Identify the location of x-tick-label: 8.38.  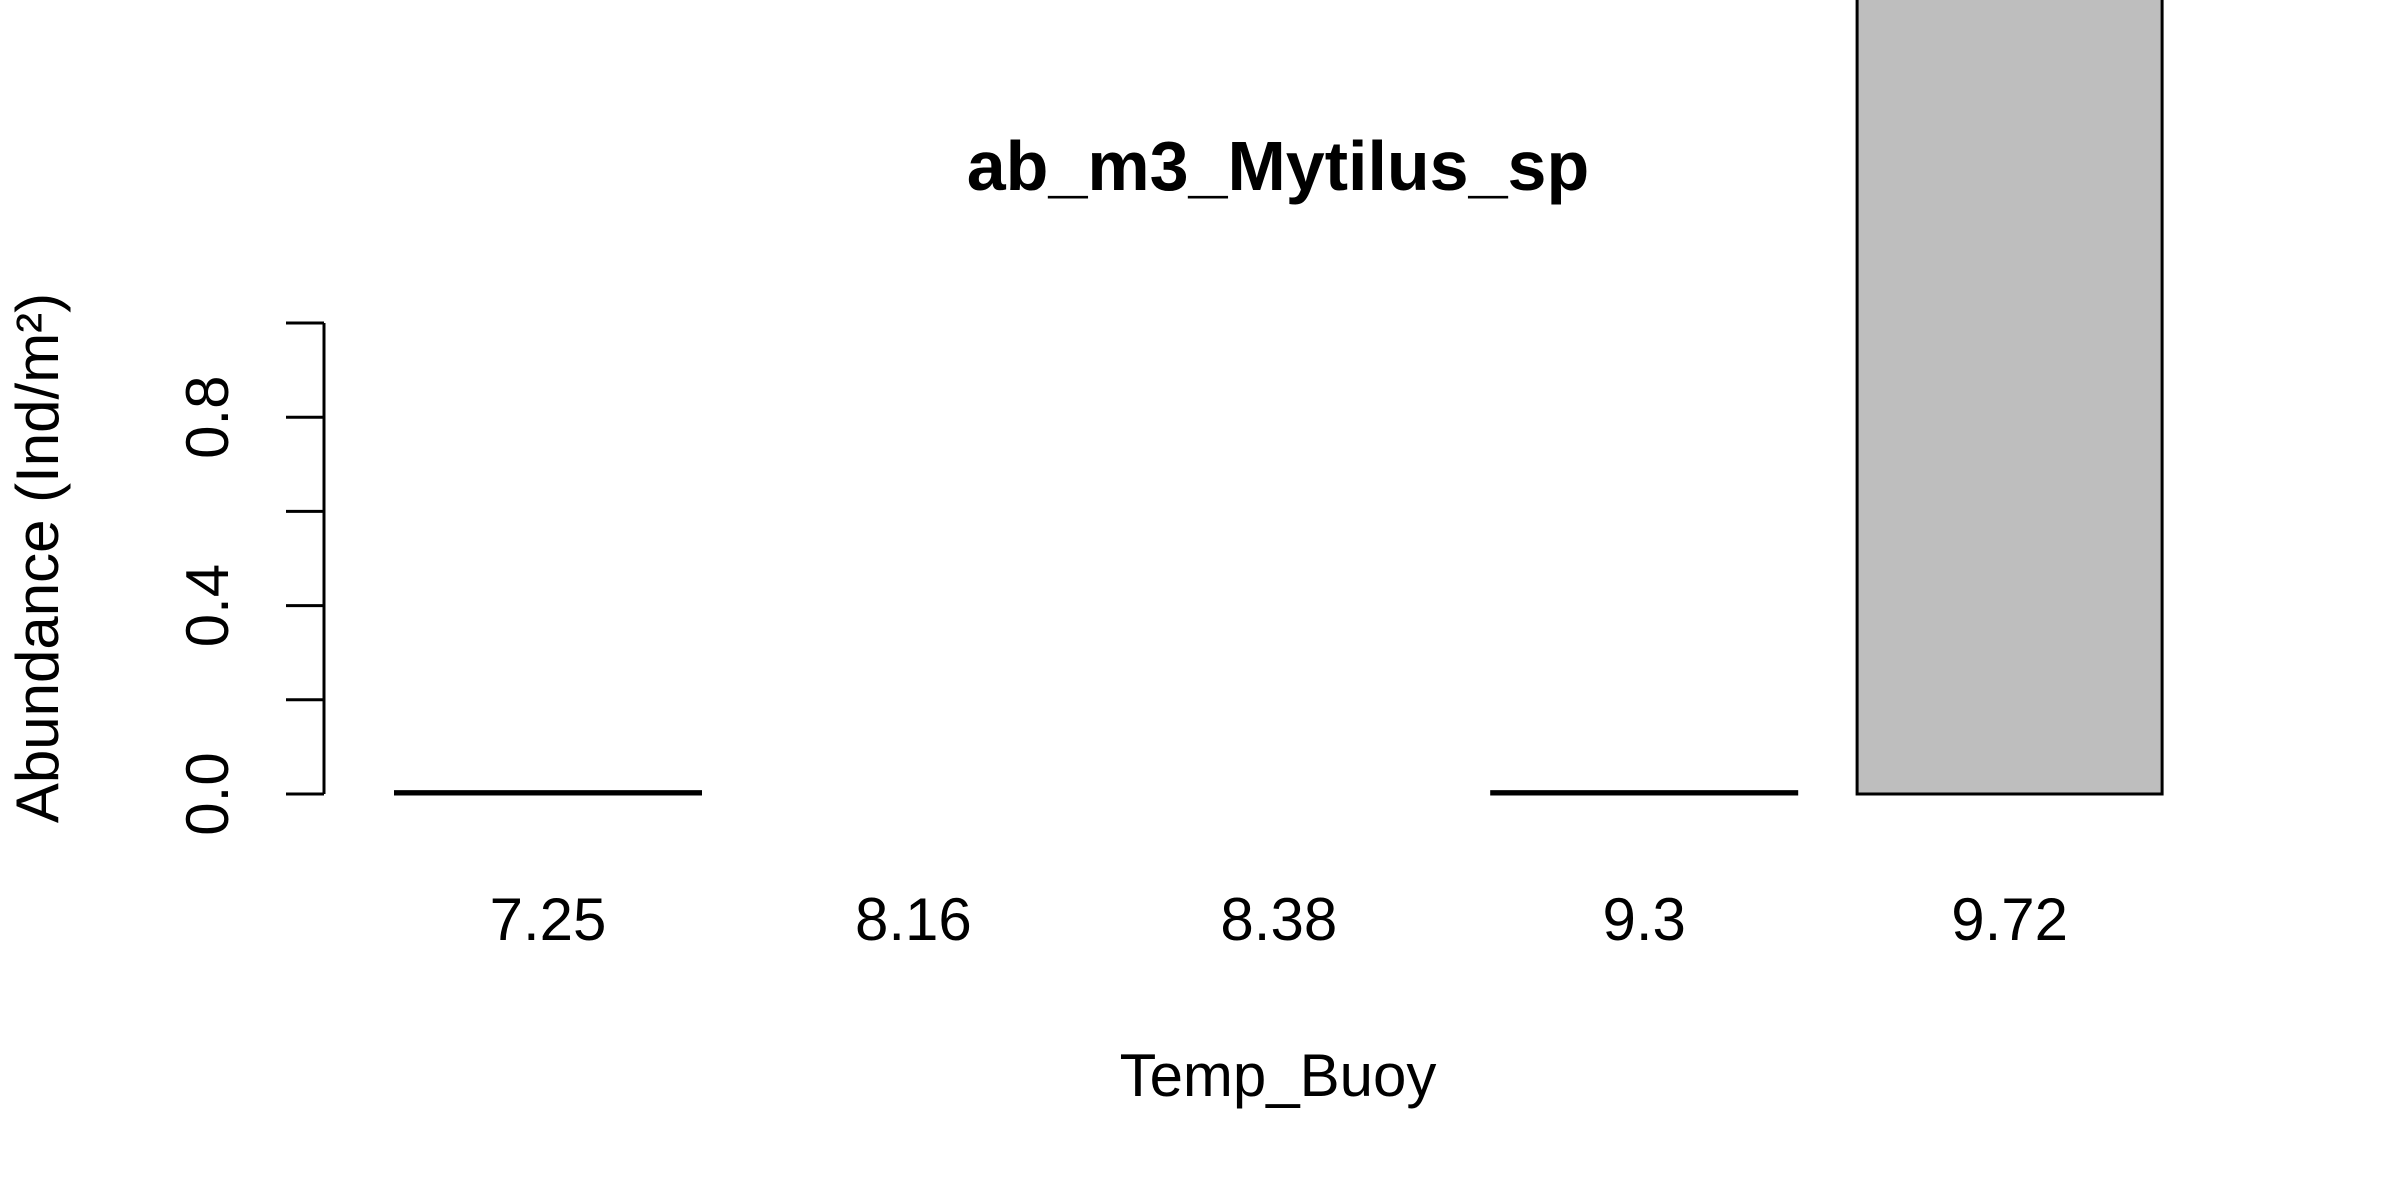
(1278, 919).